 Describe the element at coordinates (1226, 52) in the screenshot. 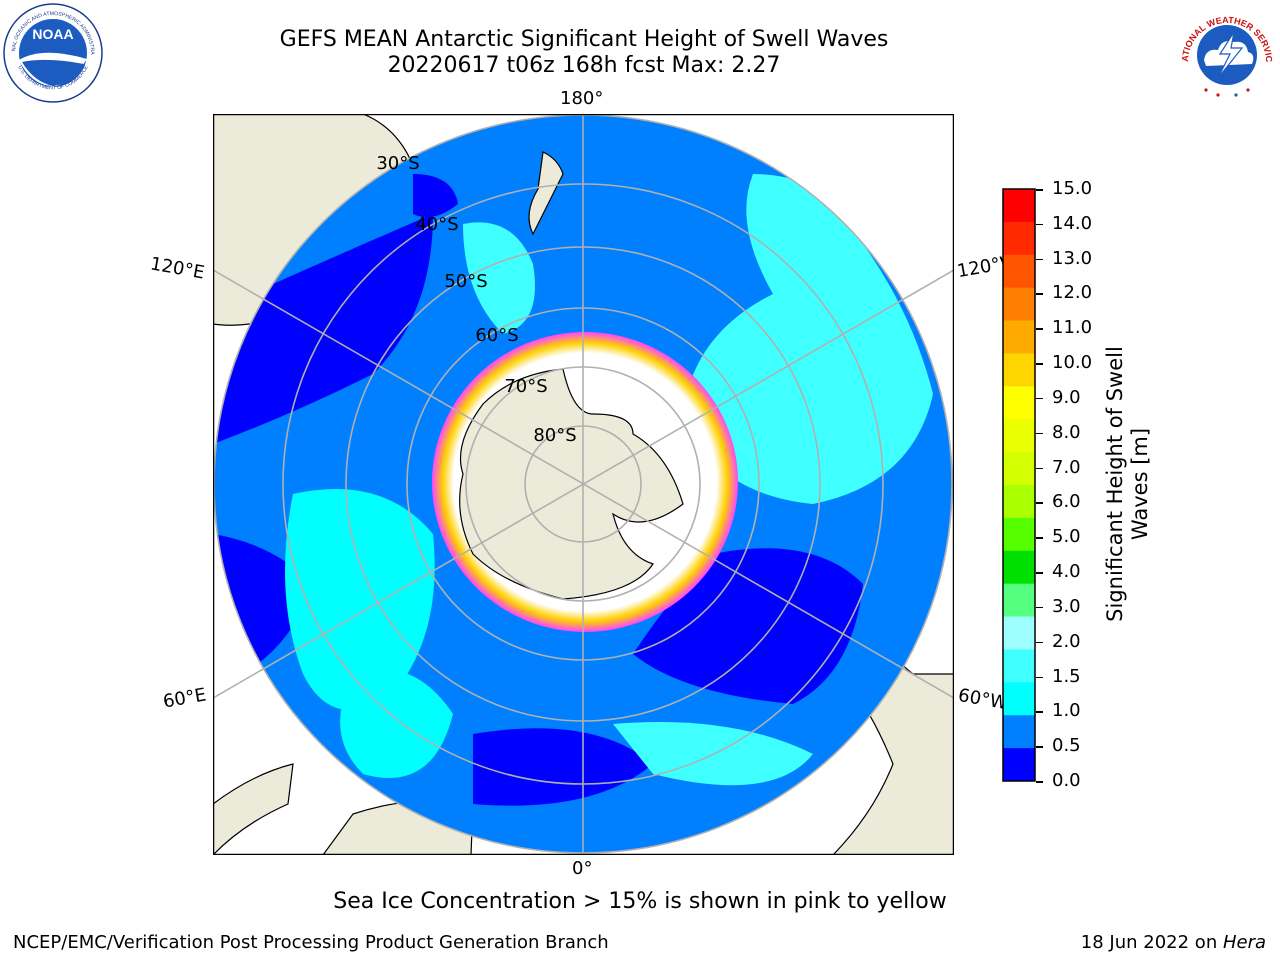

I see `nws-logo: NATIONAL WEATHER SERVICE` at that location.